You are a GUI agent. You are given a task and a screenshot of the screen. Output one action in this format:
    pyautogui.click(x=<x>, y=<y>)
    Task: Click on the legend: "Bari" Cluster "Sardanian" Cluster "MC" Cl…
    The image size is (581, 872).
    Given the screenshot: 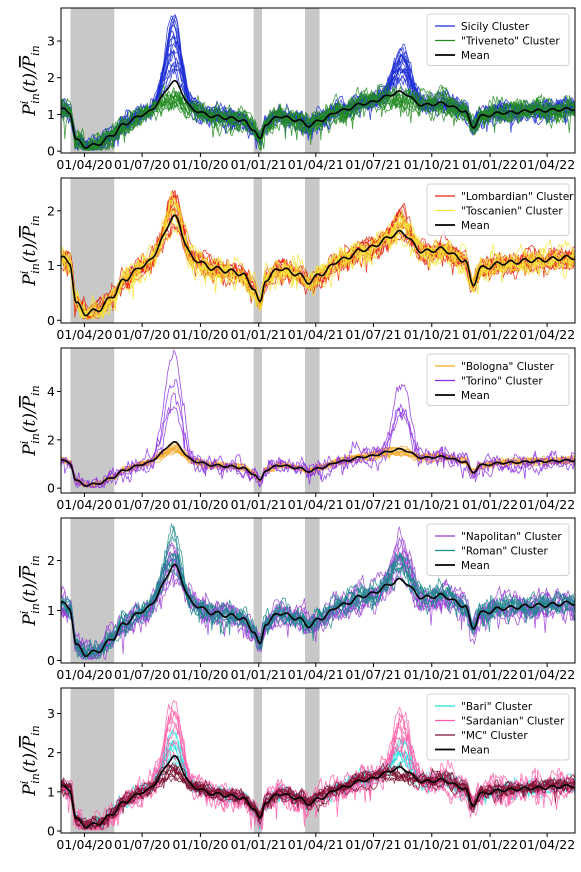 What is the action you would take?
    pyautogui.click(x=498, y=727)
    